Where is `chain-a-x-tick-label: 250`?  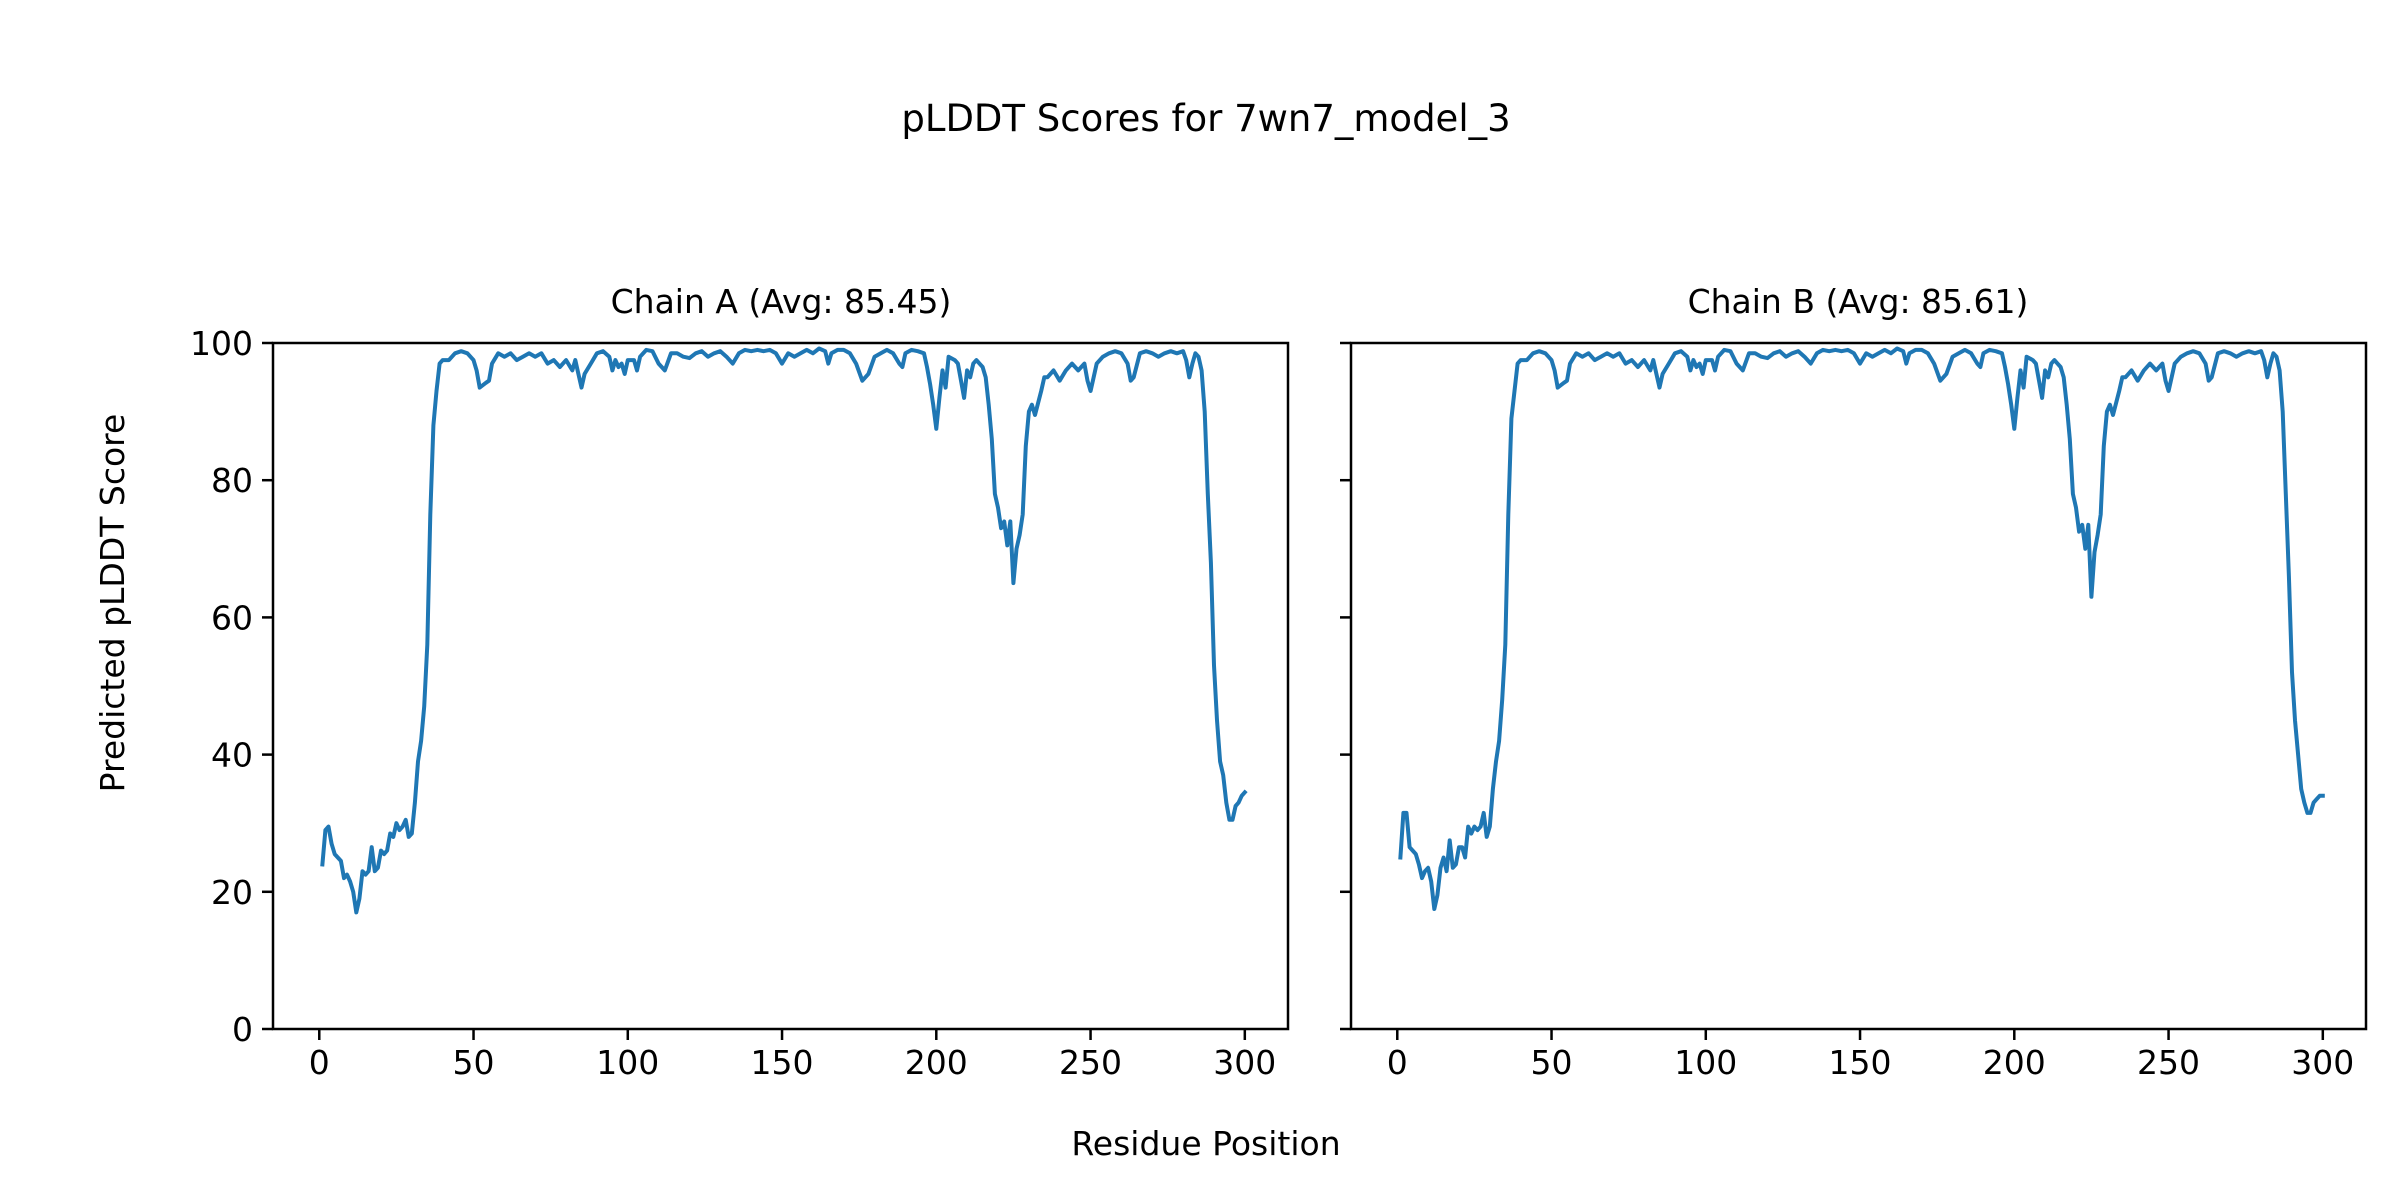
chain-a-x-tick-label: 250 is located at coordinates (1090, 1062).